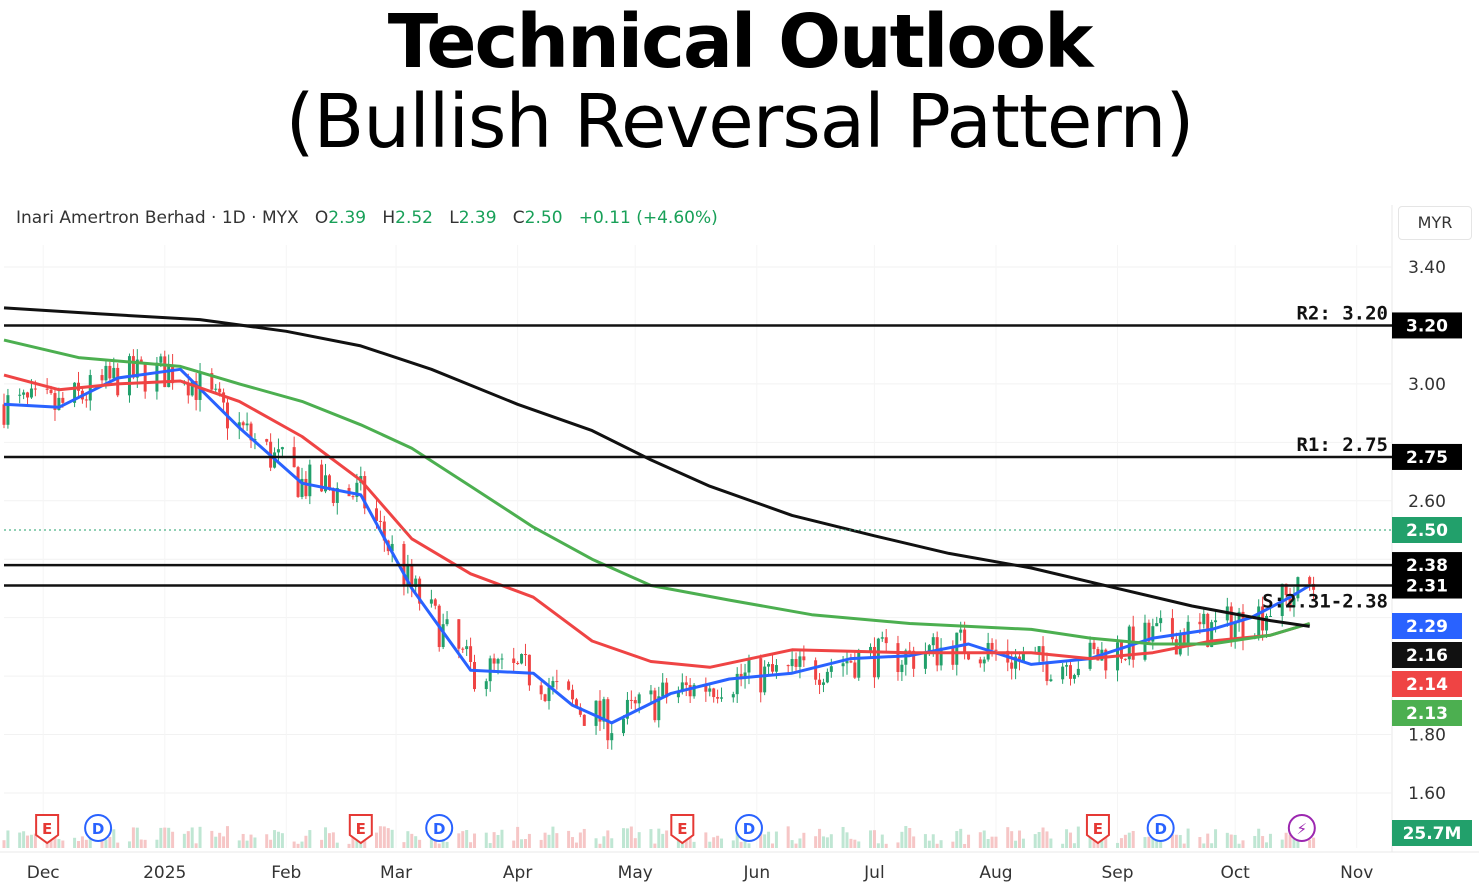  What do you see at coordinates (1427, 326) in the screenshot?
I see `level-tag-label: 3.20` at bounding box center [1427, 326].